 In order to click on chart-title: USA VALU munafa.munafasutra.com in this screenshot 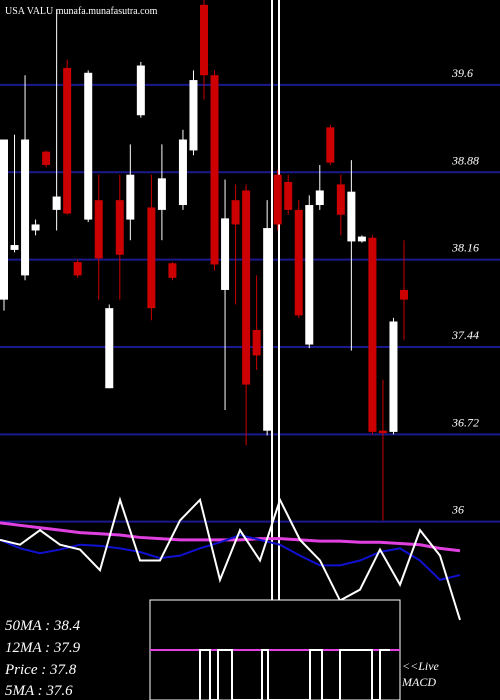, I will do `click(81, 11)`.